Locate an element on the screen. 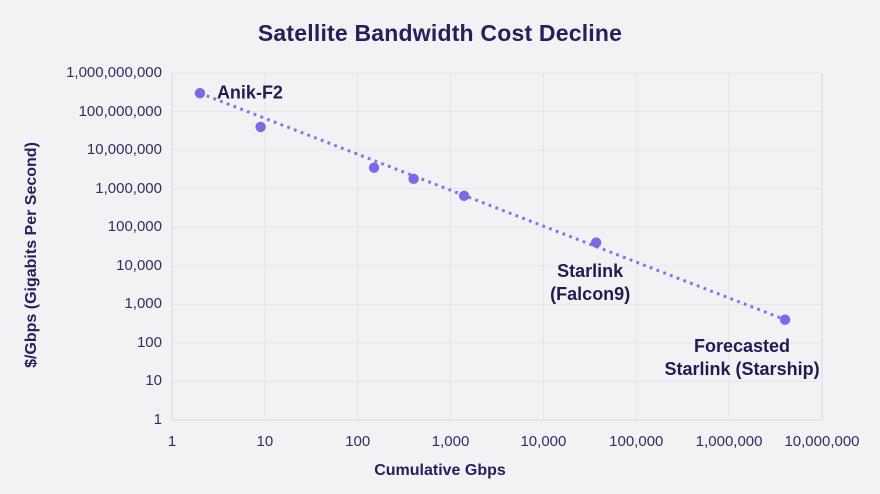  chart-title: Satellite Bandwidth Cost Decline is located at coordinates (440, 33).